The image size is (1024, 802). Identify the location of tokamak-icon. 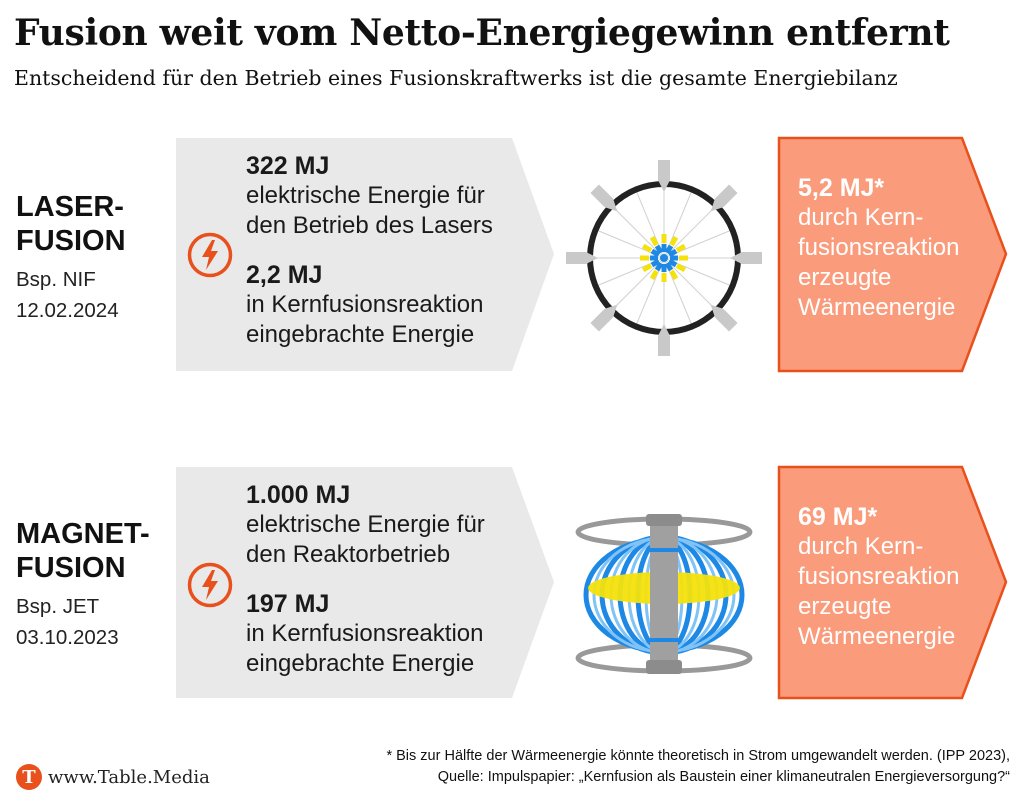
(664, 594).